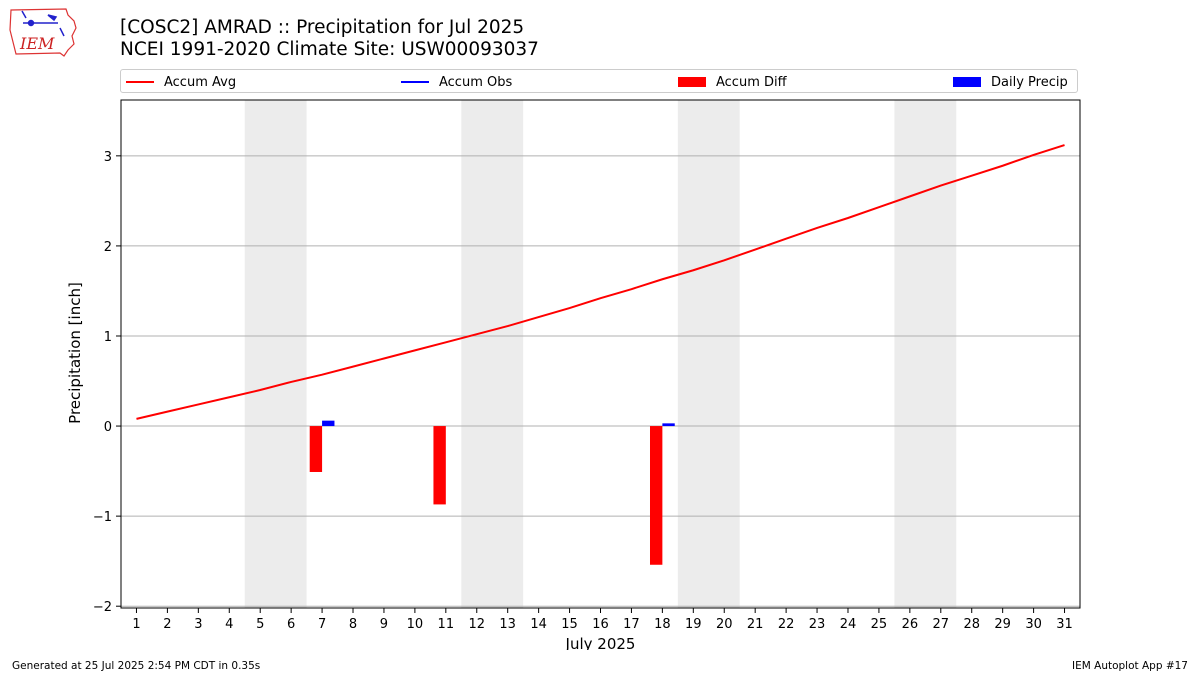  What do you see at coordinates (1033, 624) in the screenshot?
I see `x-tick-label: 30` at bounding box center [1033, 624].